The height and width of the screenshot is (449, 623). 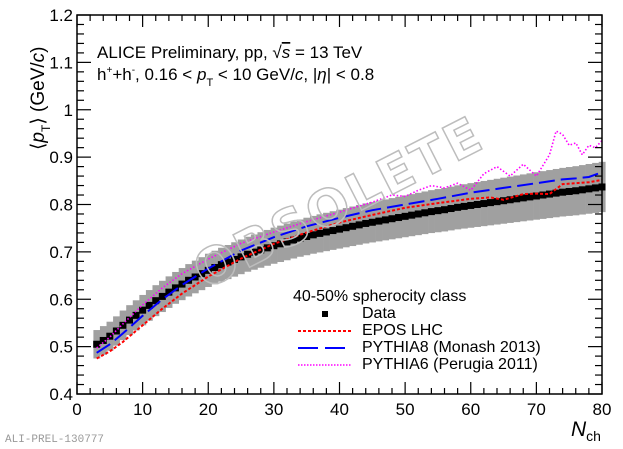 What do you see at coordinates (602, 409) in the screenshot?
I see `x-tick-label: 80` at bounding box center [602, 409].